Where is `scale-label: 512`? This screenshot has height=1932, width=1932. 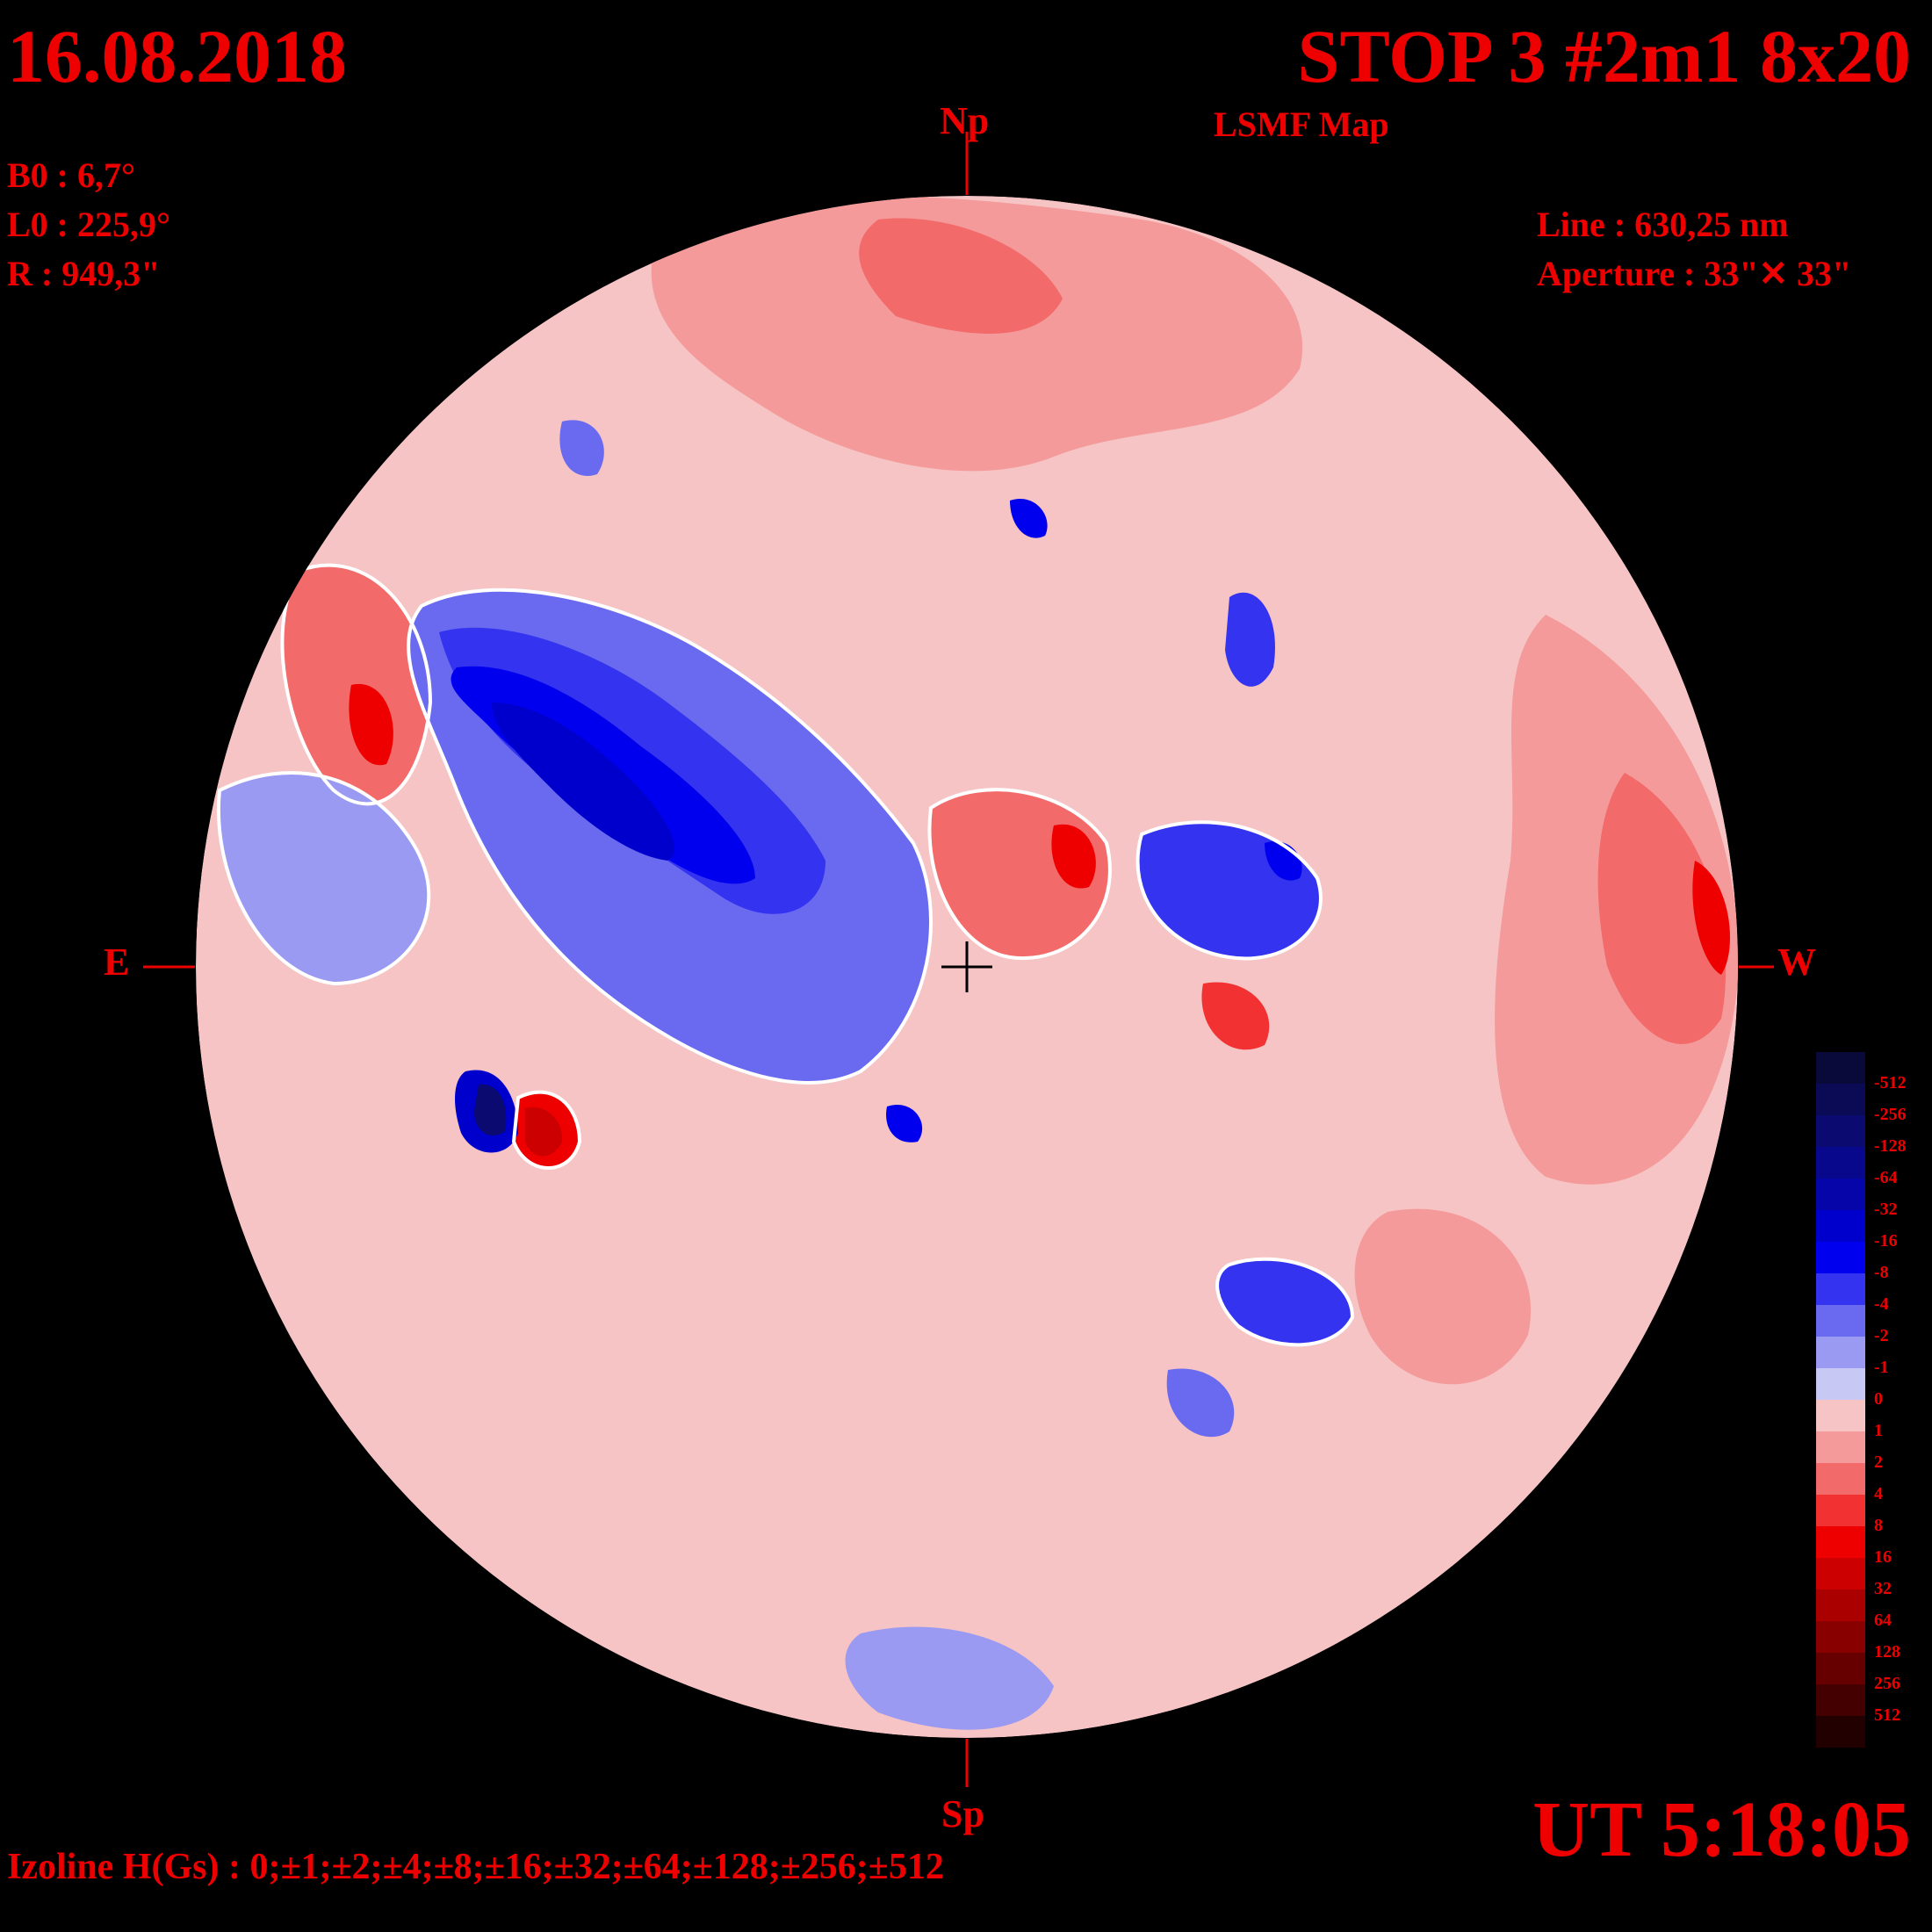
scale-label: 512 is located at coordinates (1887, 1715).